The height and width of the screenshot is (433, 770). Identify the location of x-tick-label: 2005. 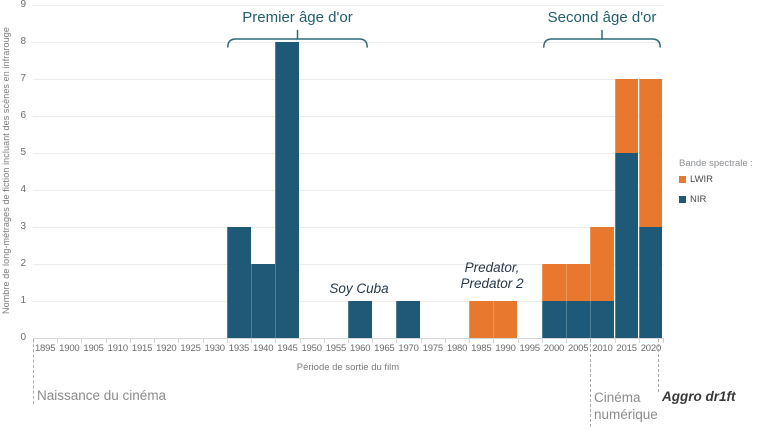
(578, 348).